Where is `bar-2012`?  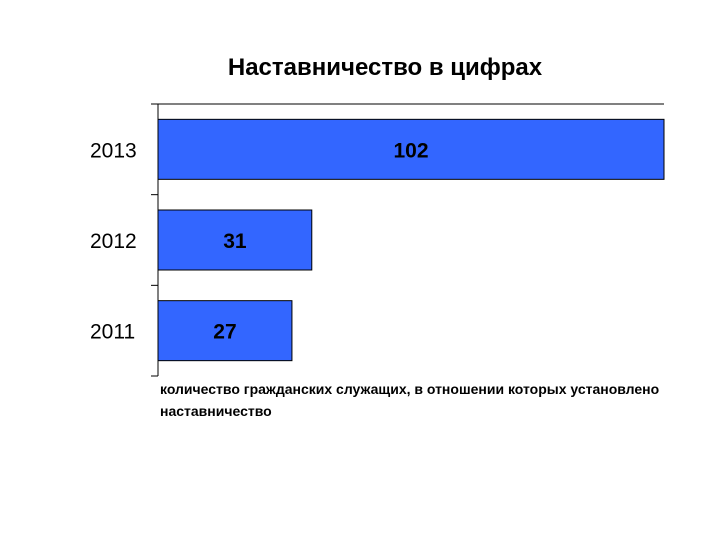
bar-2012 is located at coordinates (235, 240).